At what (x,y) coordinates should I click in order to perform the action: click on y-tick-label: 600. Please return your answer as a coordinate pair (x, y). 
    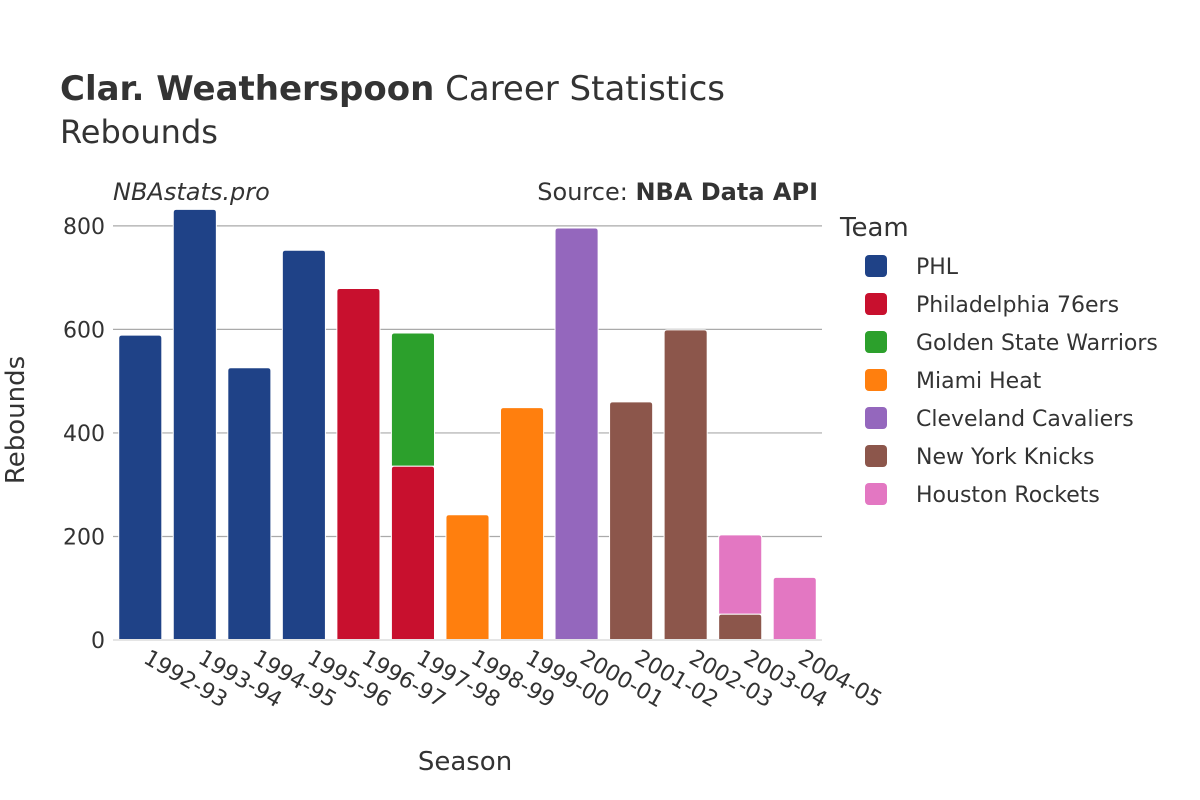
    Looking at the image, I should click on (84, 330).